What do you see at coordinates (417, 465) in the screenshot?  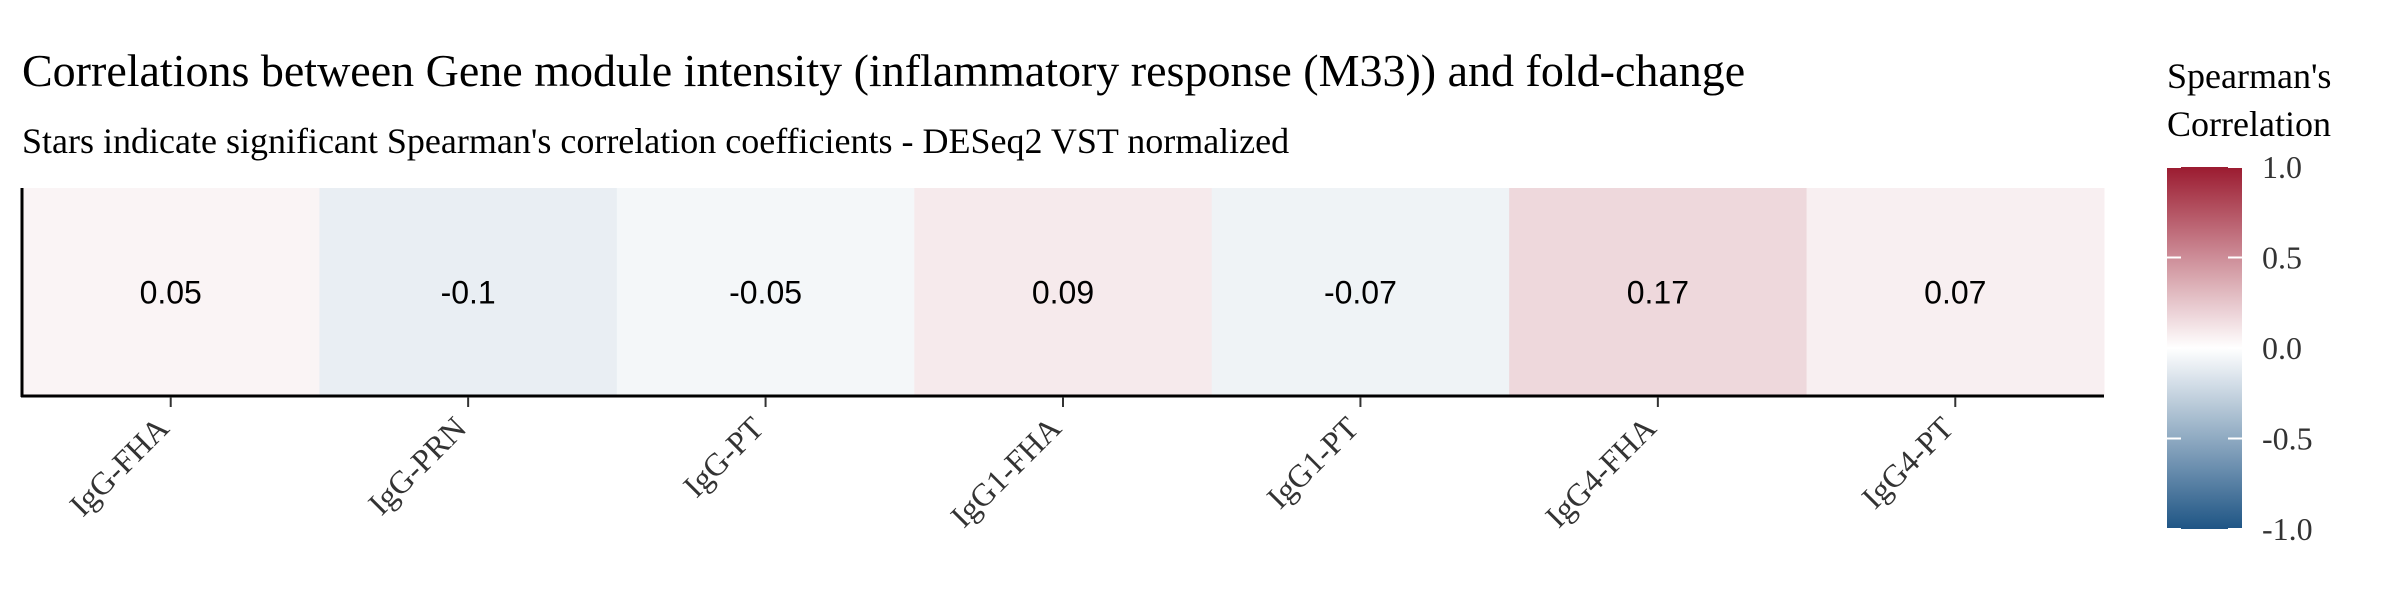 I see `x-tick-label: IgG-PRN` at bounding box center [417, 465].